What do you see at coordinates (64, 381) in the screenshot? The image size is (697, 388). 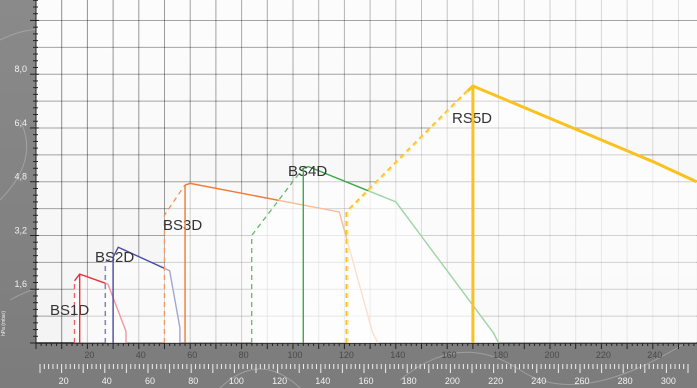 I see `x-tick-label-lower: 20` at bounding box center [64, 381].